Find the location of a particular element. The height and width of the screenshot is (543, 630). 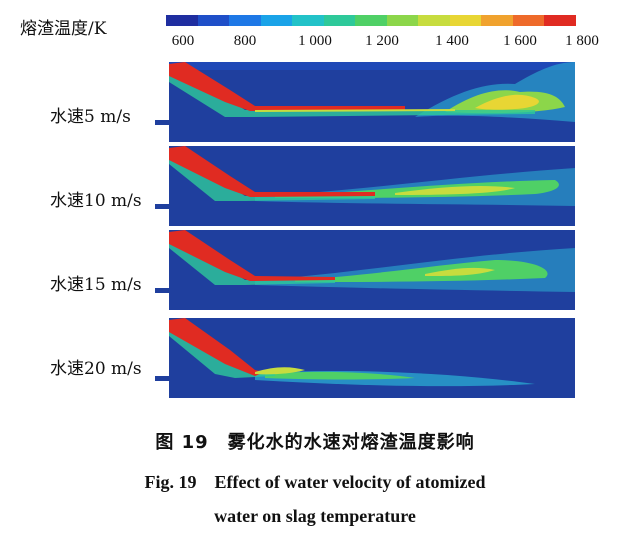

temperature-colorbar is located at coordinates (371, 20).